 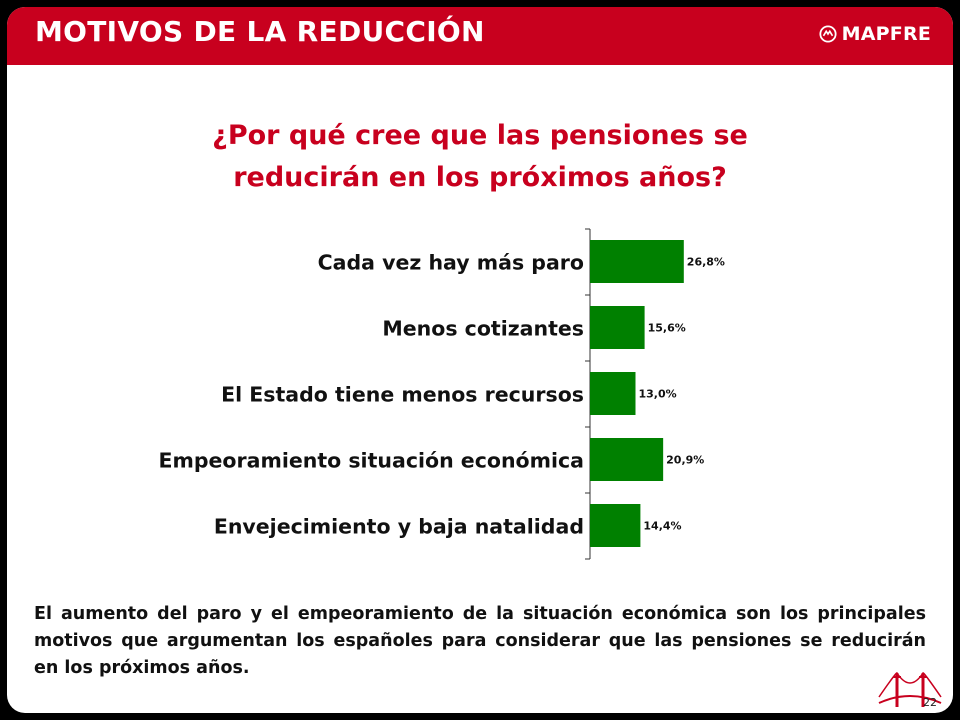 I want to click on bridge-icon, so click(x=910, y=689).